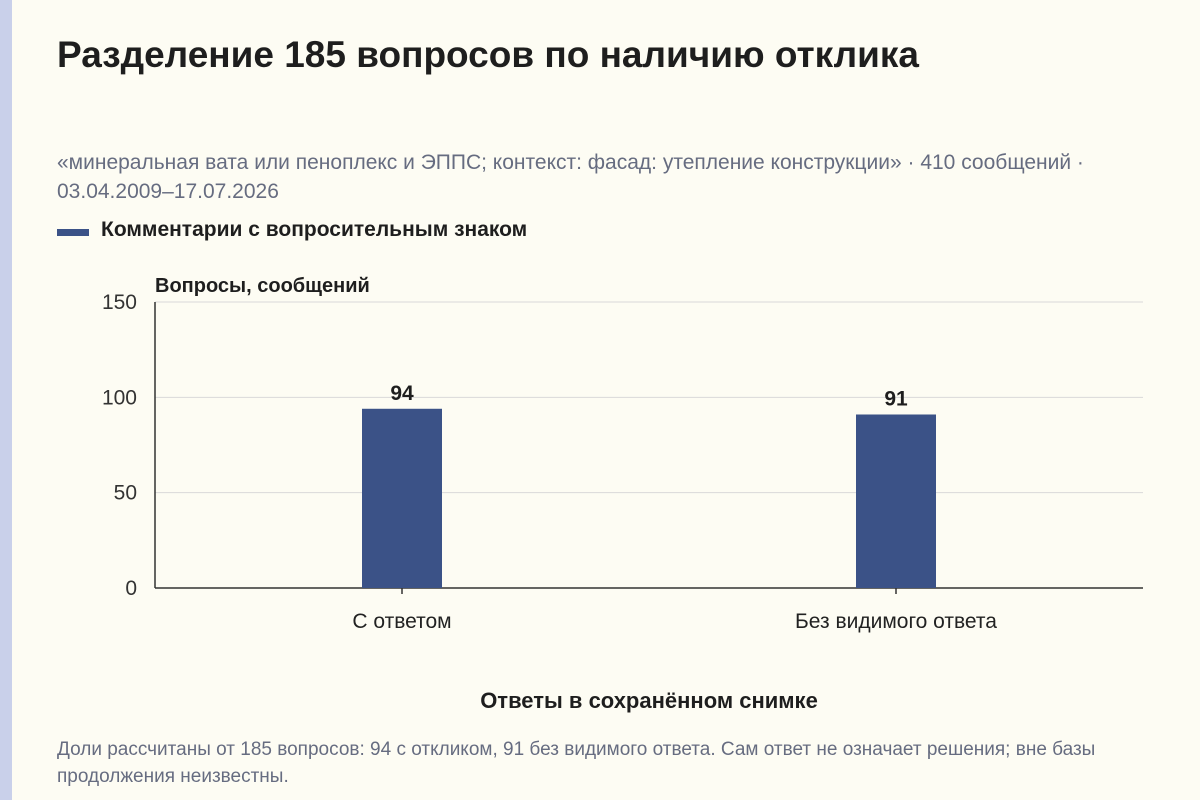 The image size is (1200, 800). I want to click on legend-label: Комментарии с вопросительным знаком, so click(314, 229).